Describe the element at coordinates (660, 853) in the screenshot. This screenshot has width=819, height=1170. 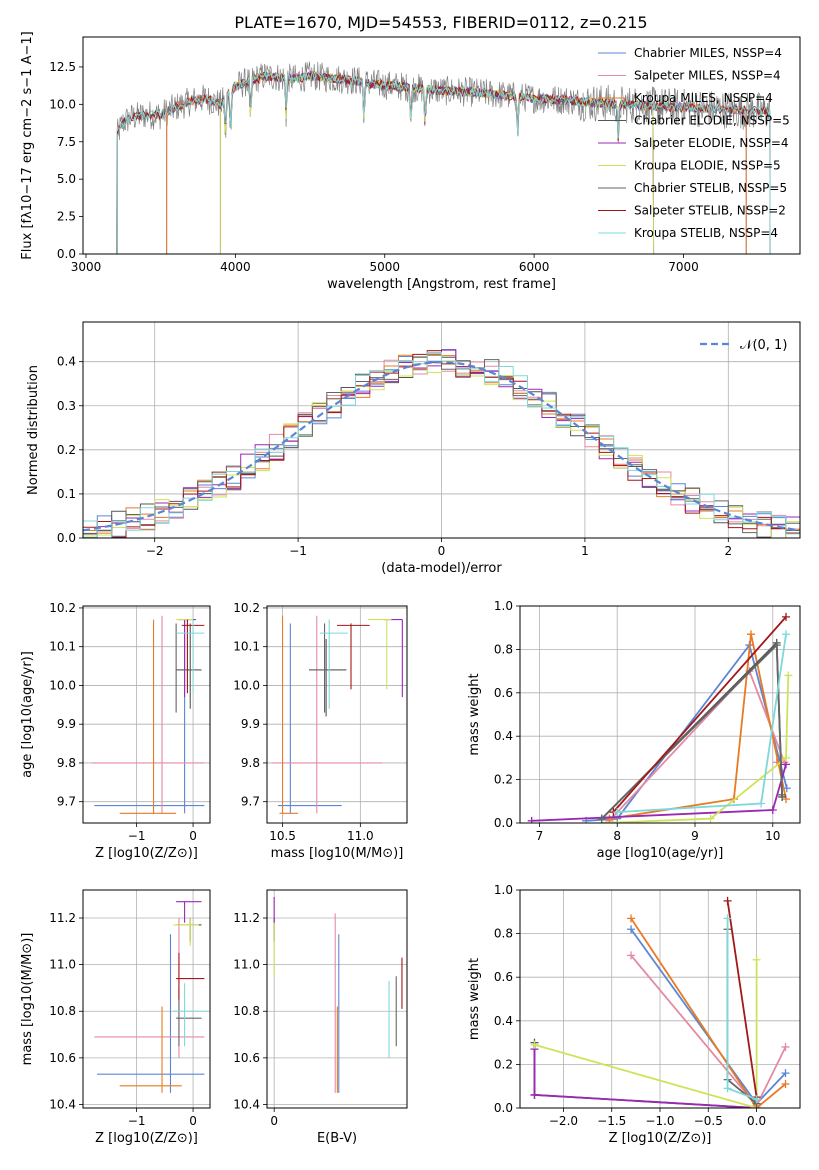
I see `x-axis-label: age [log10(age/yr)]` at that location.